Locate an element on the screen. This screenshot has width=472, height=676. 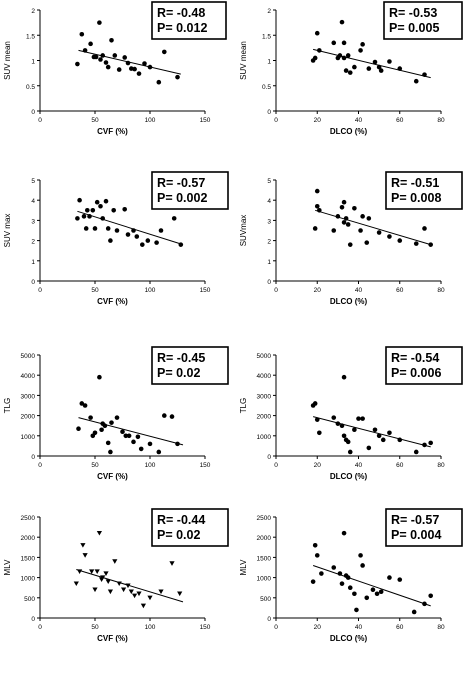
p-value-label: P= 0.02 is located at coordinates (178, 535).